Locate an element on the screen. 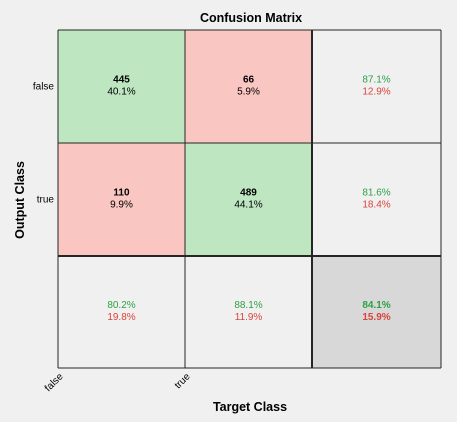 The image size is (457, 422). cell-percent: 44.1% is located at coordinates (248, 205).